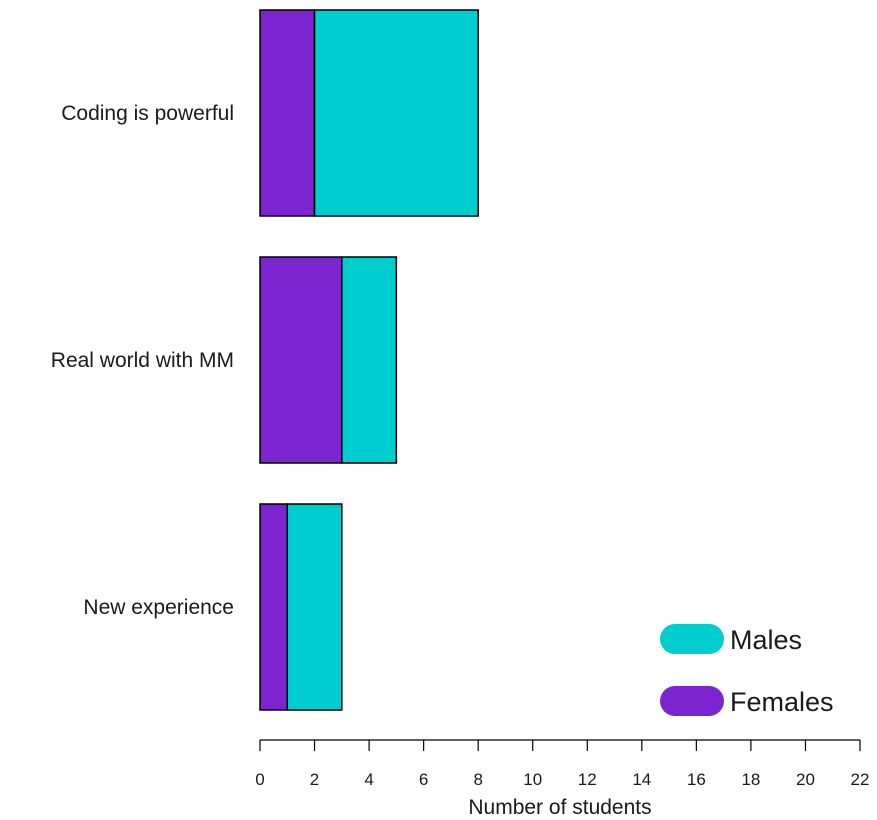  I want to click on x-tick-label-0: 0, so click(259, 779).